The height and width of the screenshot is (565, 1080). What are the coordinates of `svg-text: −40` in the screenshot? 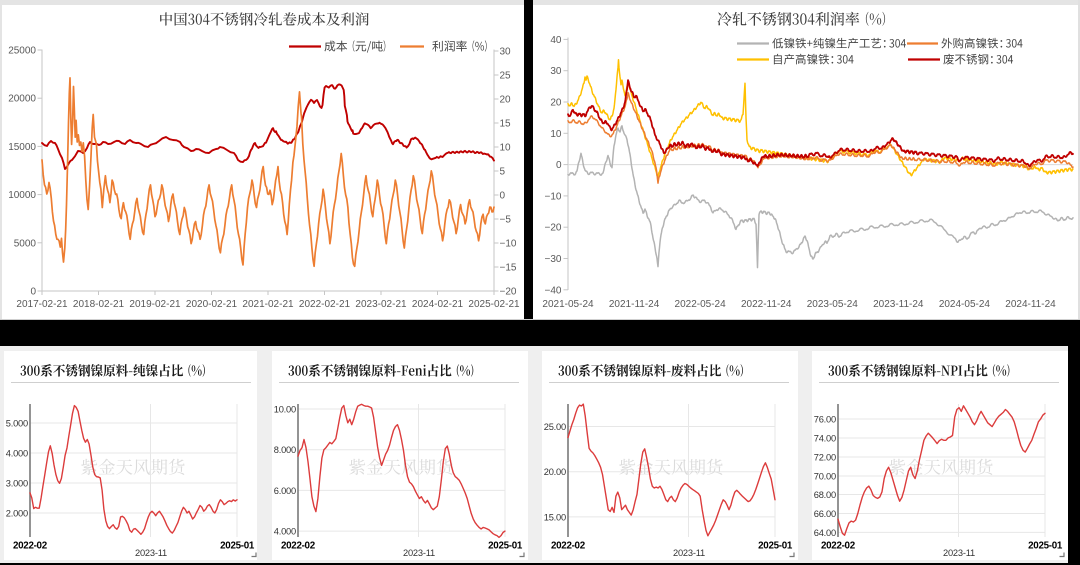 It's located at (553, 290).